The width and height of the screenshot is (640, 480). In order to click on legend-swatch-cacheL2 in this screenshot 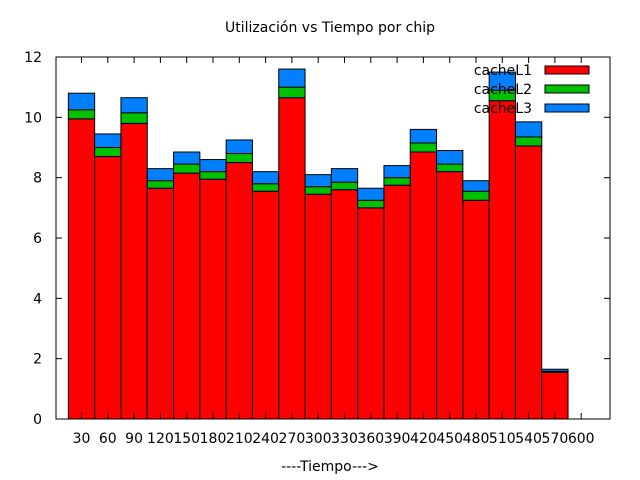, I will do `click(567, 89)`.